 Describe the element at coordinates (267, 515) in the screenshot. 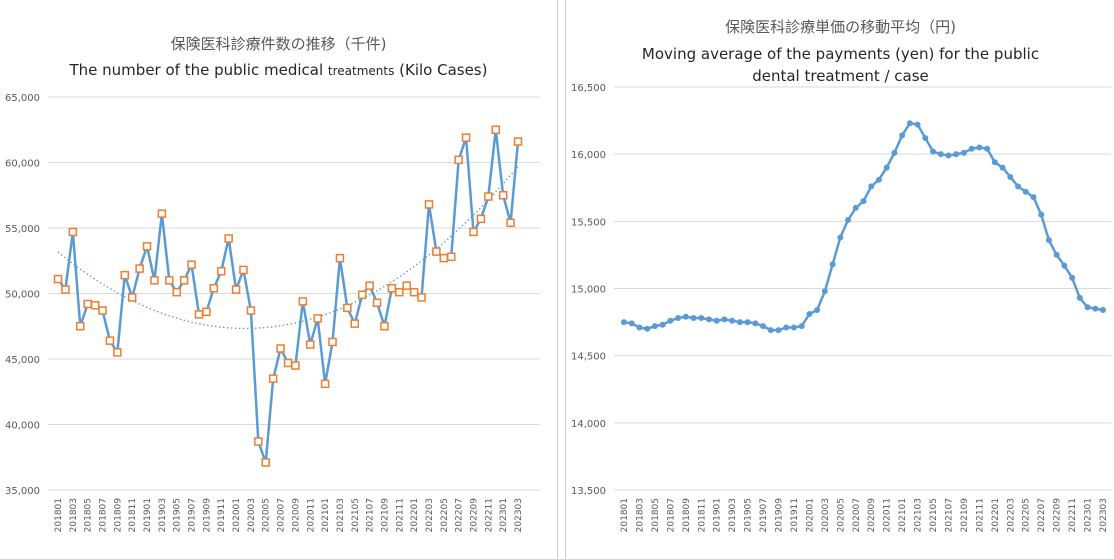

I see `left-x-tick-label: 202005` at that location.